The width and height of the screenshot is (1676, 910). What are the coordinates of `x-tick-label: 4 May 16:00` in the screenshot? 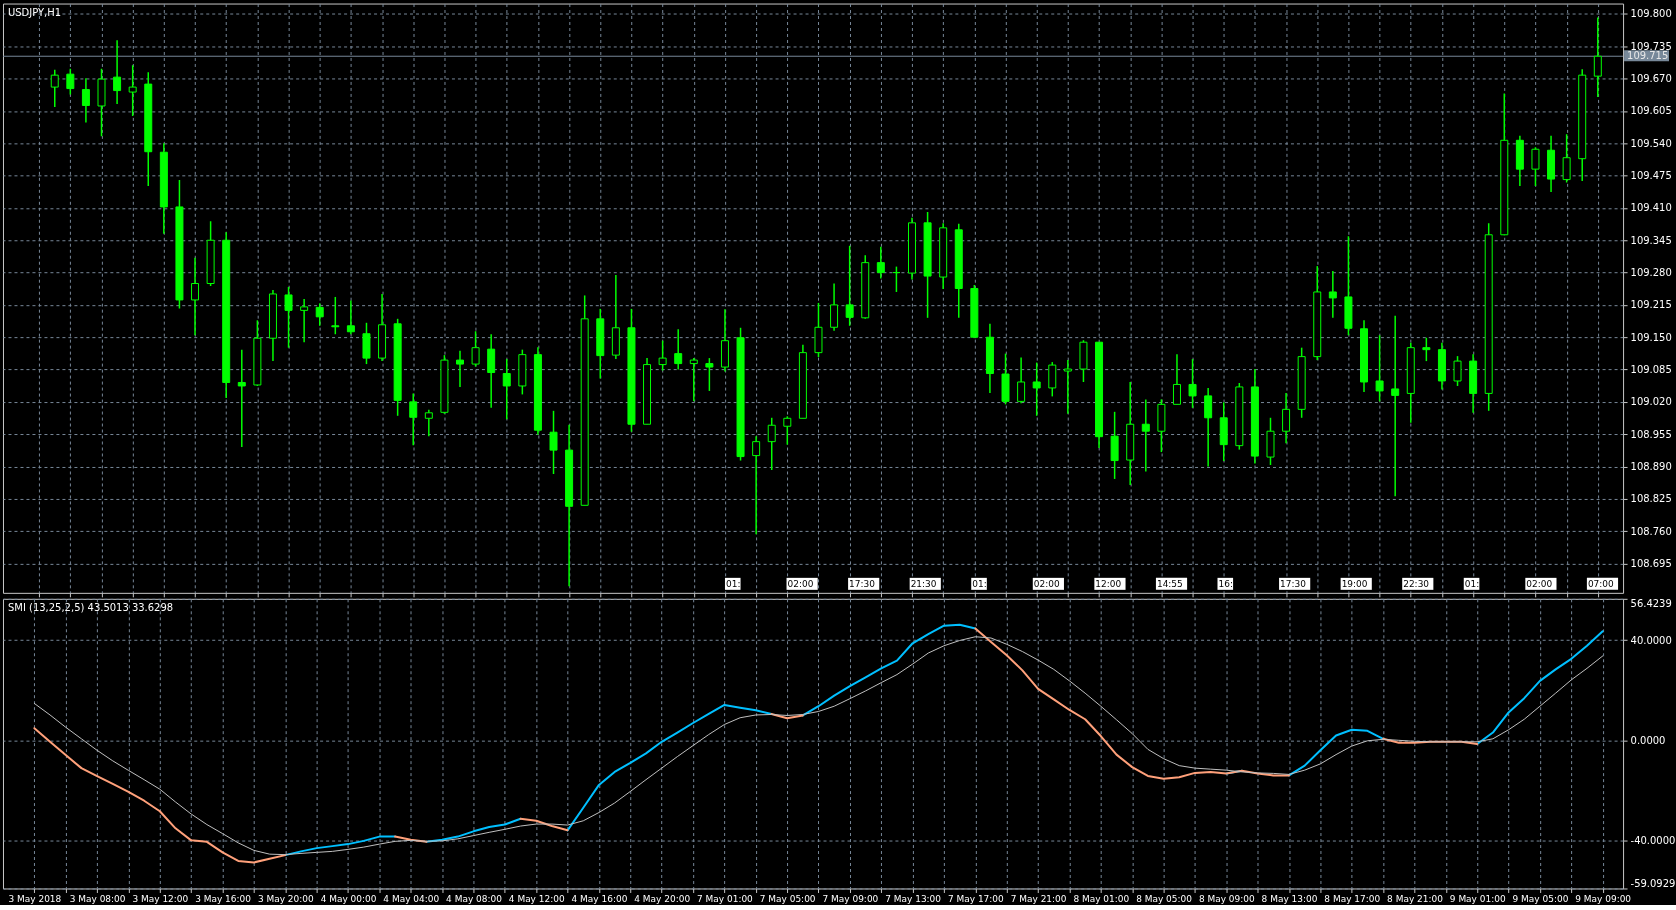 It's located at (599, 898).